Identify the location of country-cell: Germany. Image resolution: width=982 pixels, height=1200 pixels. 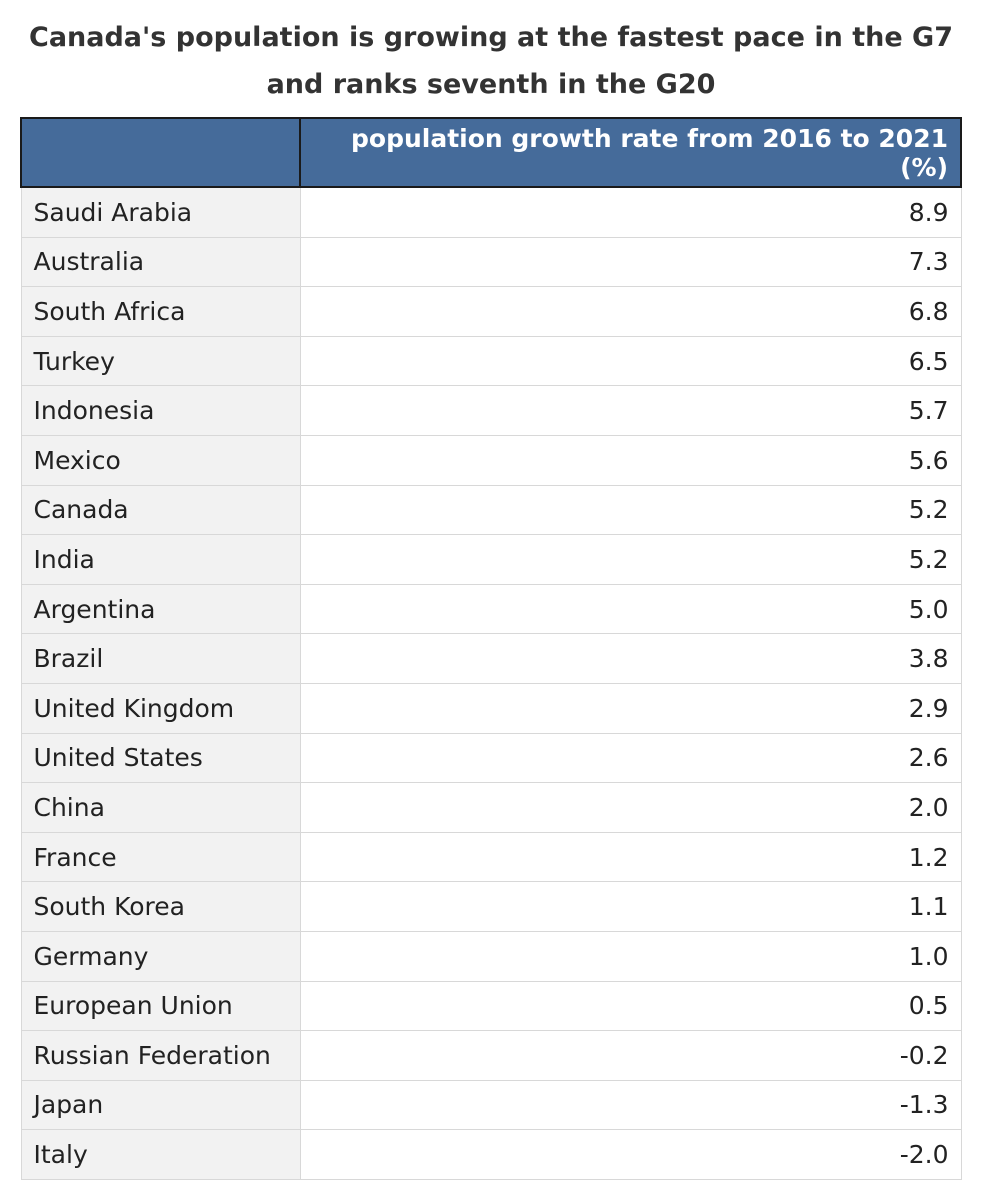
(160, 956).